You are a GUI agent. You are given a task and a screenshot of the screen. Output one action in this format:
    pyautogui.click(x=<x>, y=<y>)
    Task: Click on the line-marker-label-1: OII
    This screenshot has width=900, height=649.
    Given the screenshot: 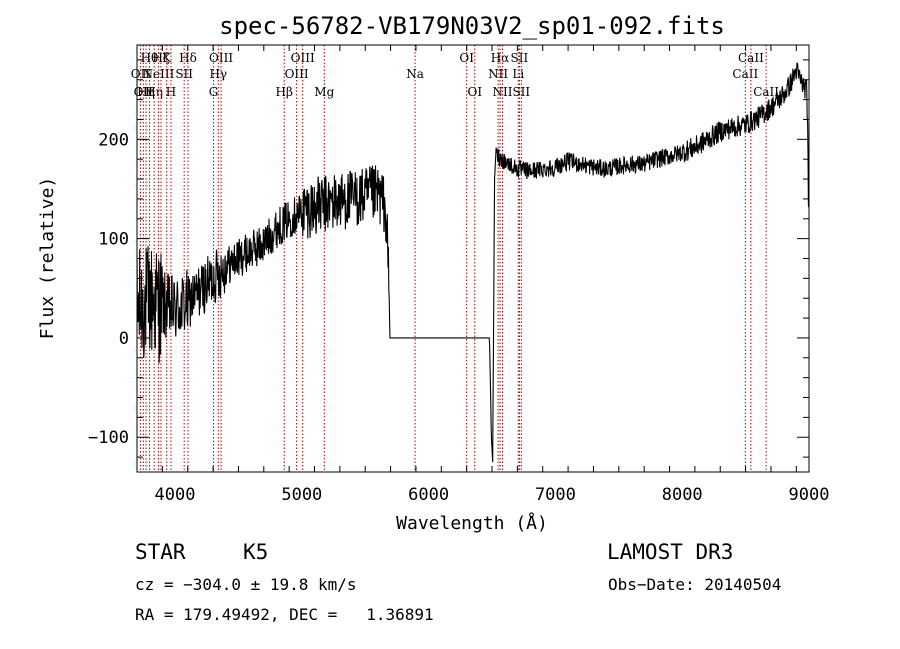 What is the action you would take?
    pyautogui.click(x=144, y=92)
    